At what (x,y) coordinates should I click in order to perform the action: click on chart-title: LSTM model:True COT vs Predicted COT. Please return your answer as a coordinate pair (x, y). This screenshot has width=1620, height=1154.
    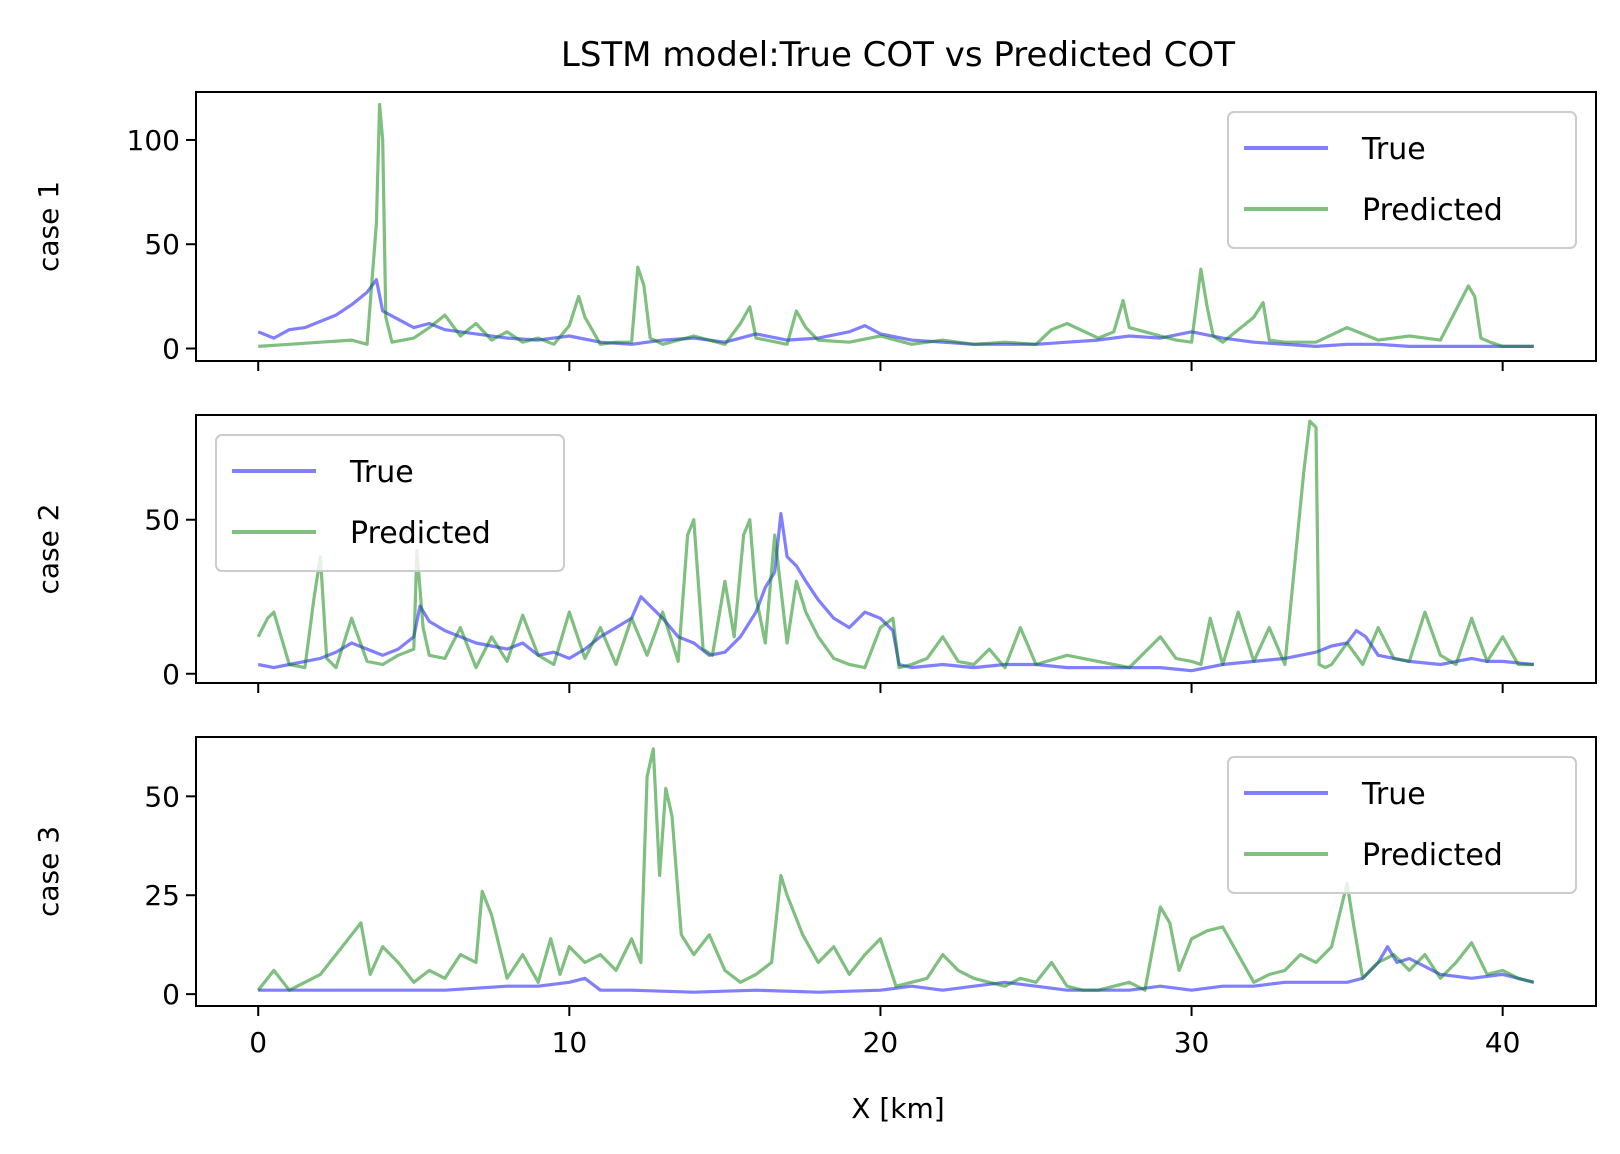
    Looking at the image, I should click on (898, 55).